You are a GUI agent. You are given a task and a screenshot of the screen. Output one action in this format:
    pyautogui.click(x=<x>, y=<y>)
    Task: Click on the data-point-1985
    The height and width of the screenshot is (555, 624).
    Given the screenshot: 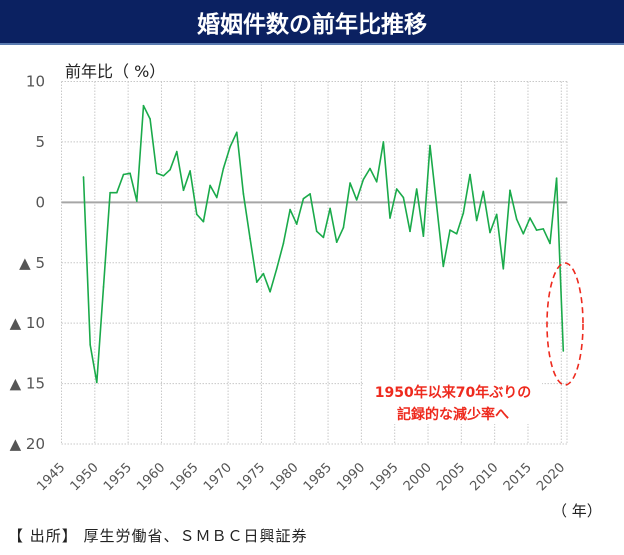 What is the action you would take?
    pyautogui.click(x=330, y=208)
    